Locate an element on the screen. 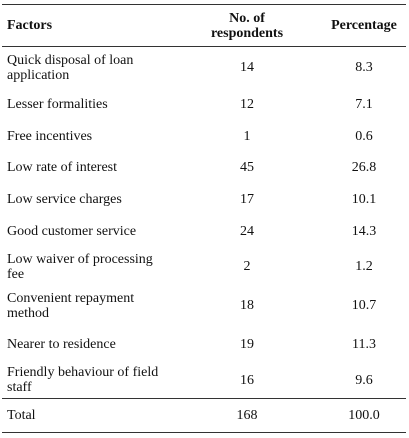 The image size is (409, 438). table-cell: Quick disposal of loan application is located at coordinates (70, 67).